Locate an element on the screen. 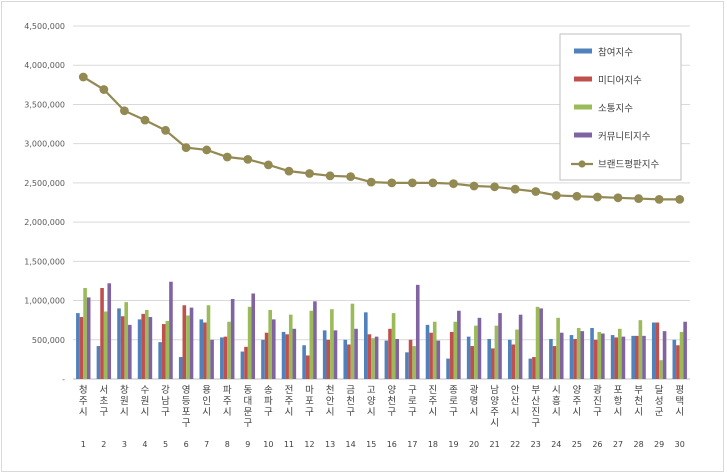 Image resolution: width=727 pixels, height=475 pixels. x-tick-number: 11 is located at coordinates (289, 444).